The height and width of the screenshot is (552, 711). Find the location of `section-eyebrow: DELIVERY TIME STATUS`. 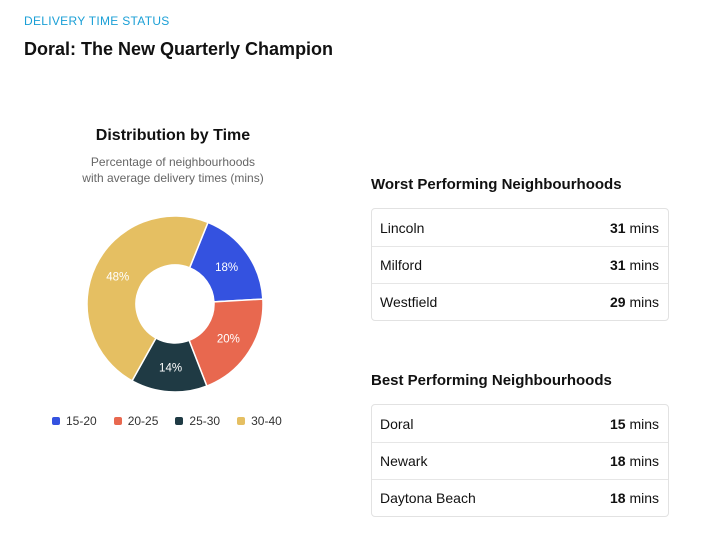

section-eyebrow: DELIVERY TIME STATUS is located at coordinates (97, 21).